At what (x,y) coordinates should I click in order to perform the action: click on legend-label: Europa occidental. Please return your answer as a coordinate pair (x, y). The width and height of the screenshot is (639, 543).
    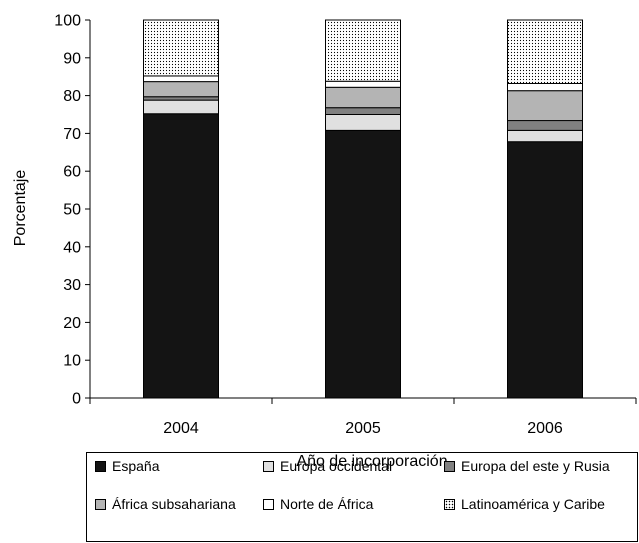
    Looking at the image, I should click on (336, 466).